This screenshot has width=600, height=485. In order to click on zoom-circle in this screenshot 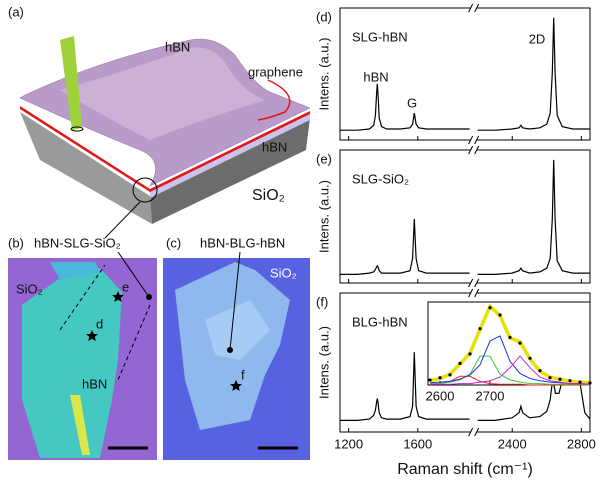, I will do `click(145, 190)`.